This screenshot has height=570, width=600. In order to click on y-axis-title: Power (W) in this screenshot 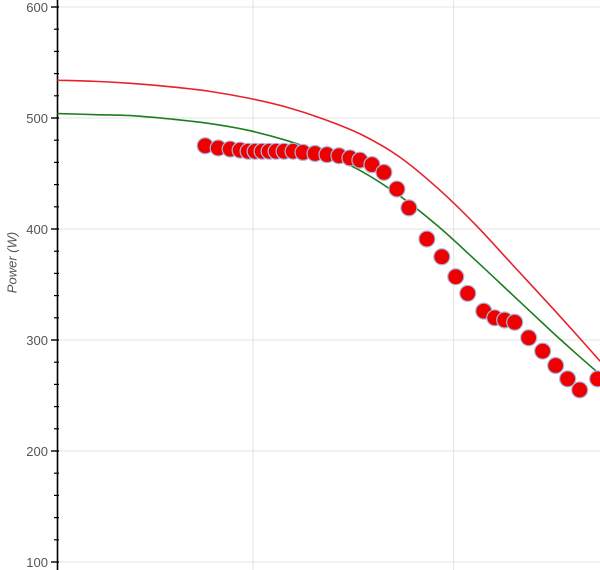, I will do `click(12, 262)`.